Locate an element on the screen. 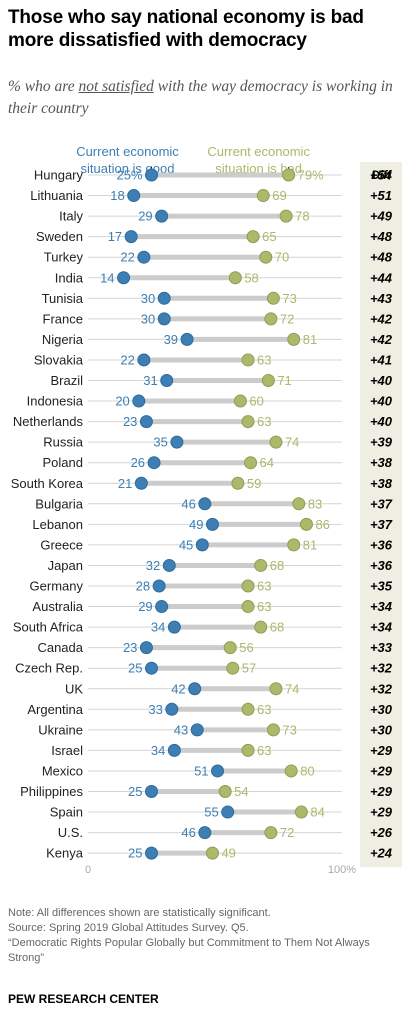 The image size is (406, 1024). diff-value: +48 is located at coordinates (381, 236).